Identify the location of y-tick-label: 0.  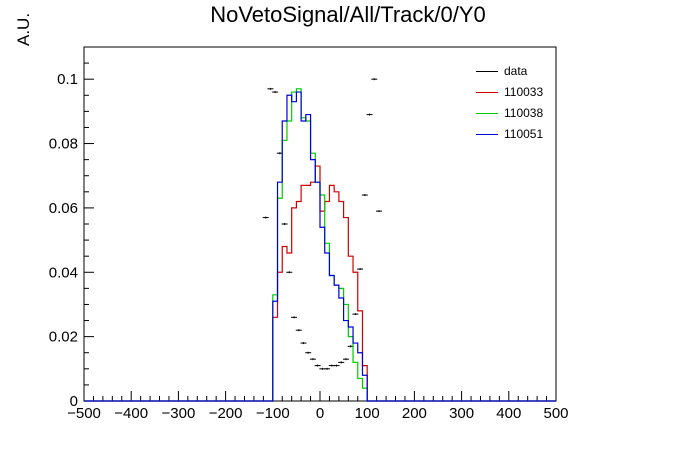
(74, 401).